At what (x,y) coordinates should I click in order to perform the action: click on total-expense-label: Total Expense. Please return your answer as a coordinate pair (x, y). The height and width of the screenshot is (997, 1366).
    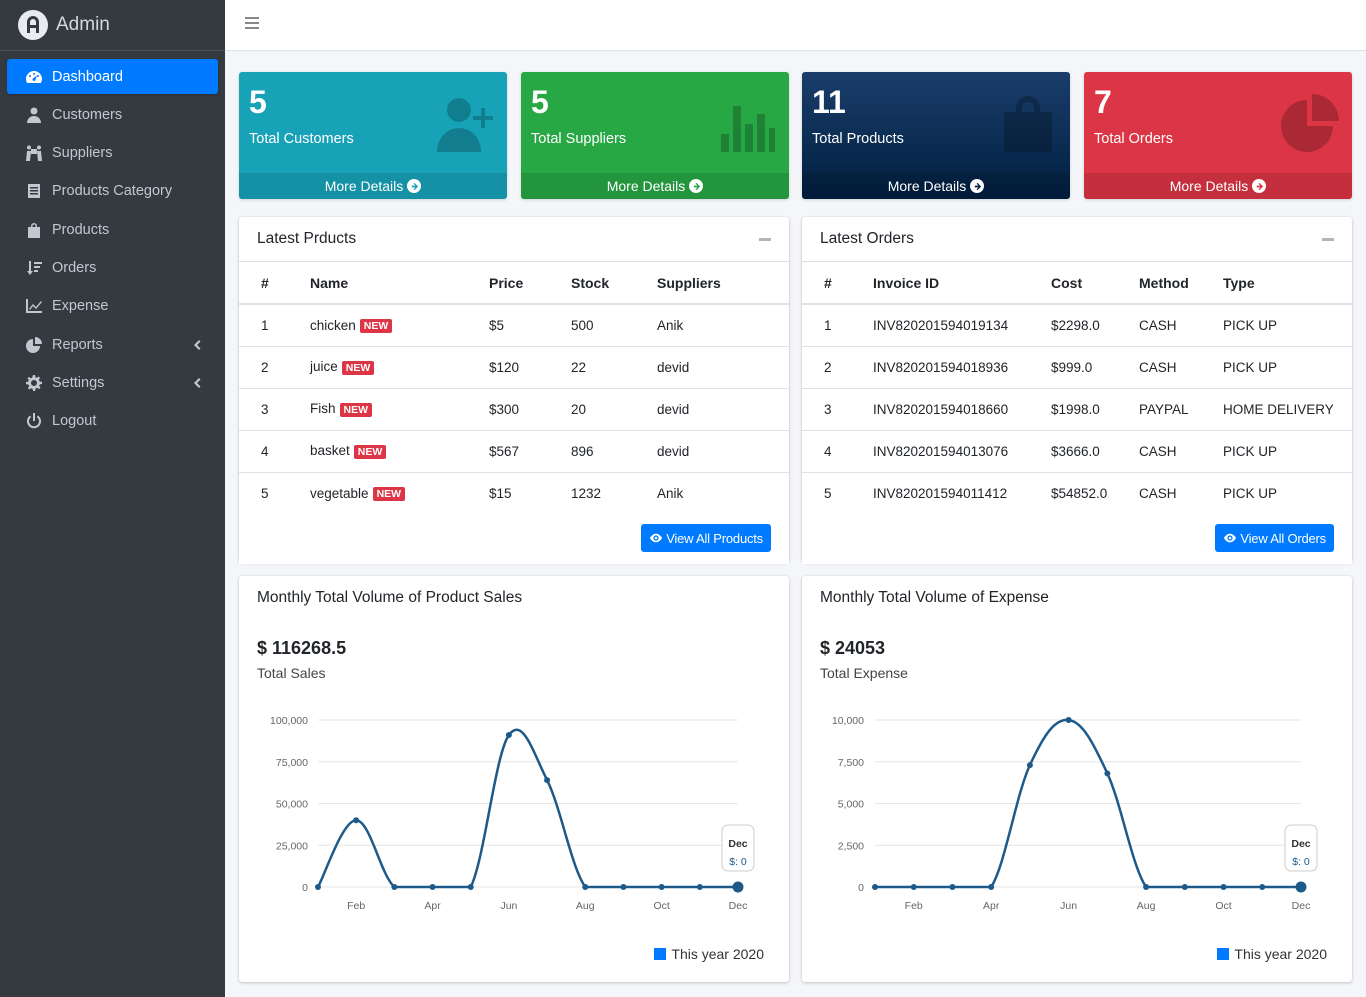
    Looking at the image, I should click on (864, 673).